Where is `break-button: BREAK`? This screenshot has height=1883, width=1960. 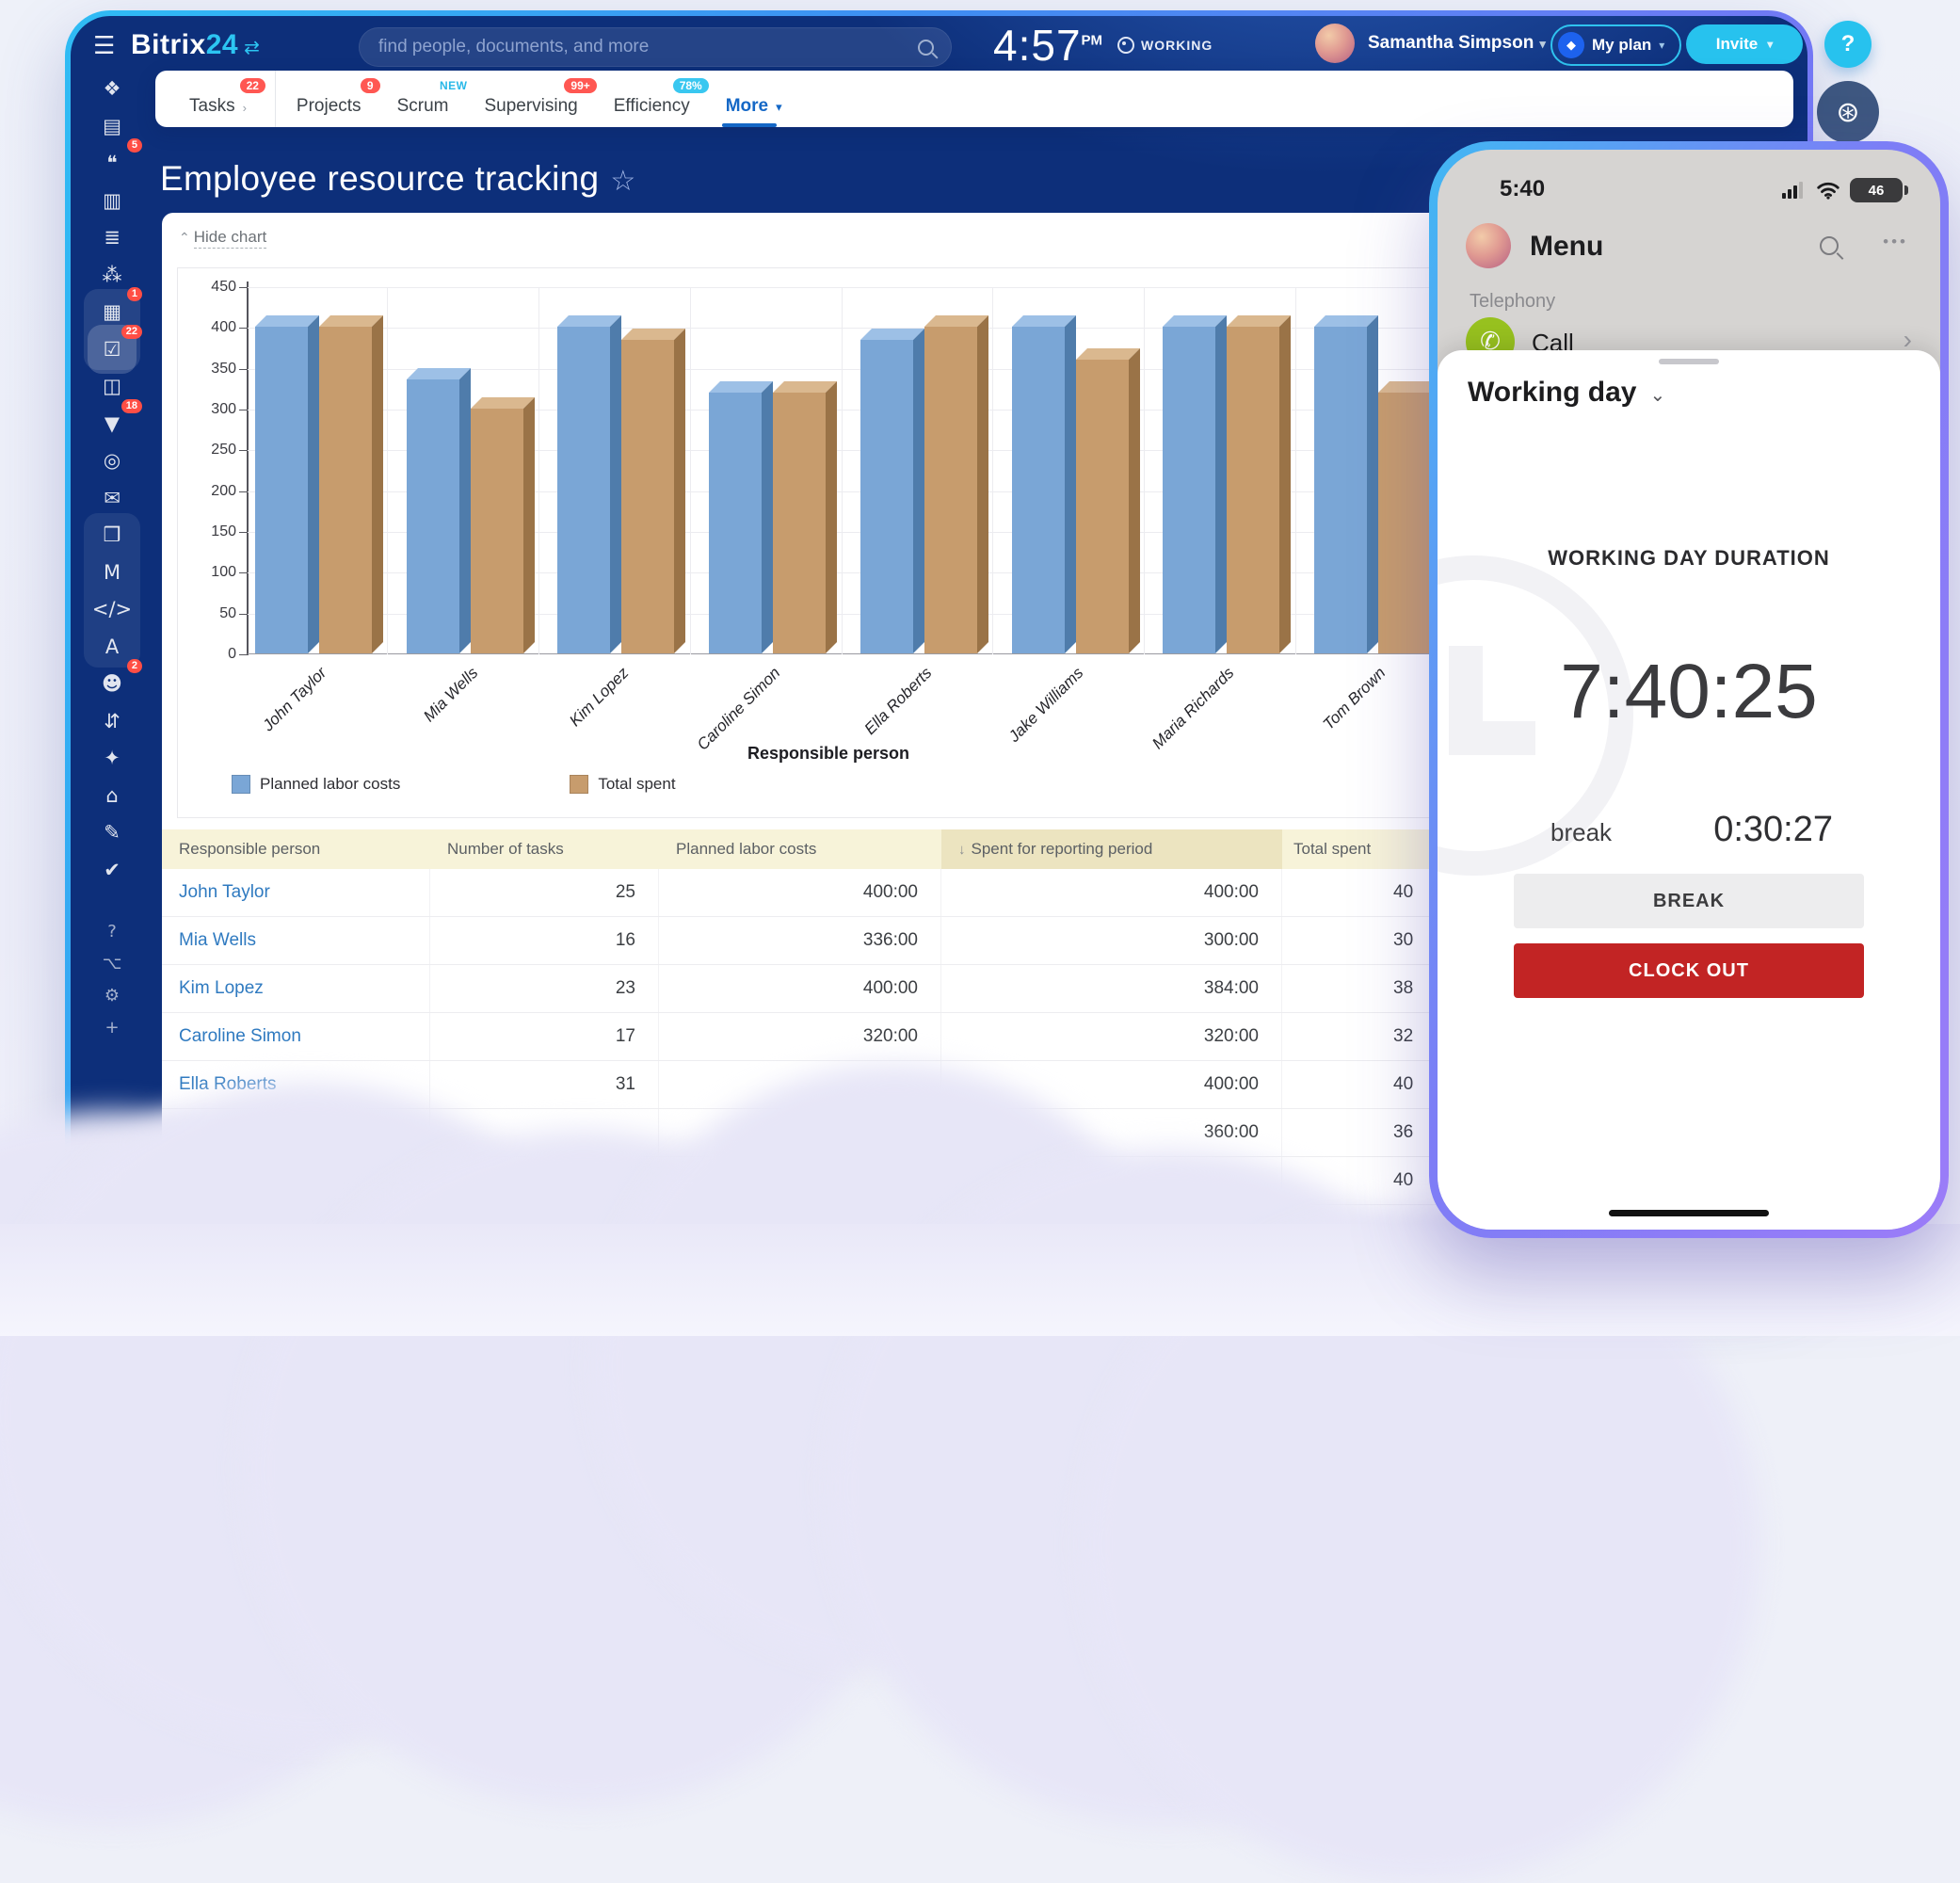
break-button: BREAK is located at coordinates (1689, 901).